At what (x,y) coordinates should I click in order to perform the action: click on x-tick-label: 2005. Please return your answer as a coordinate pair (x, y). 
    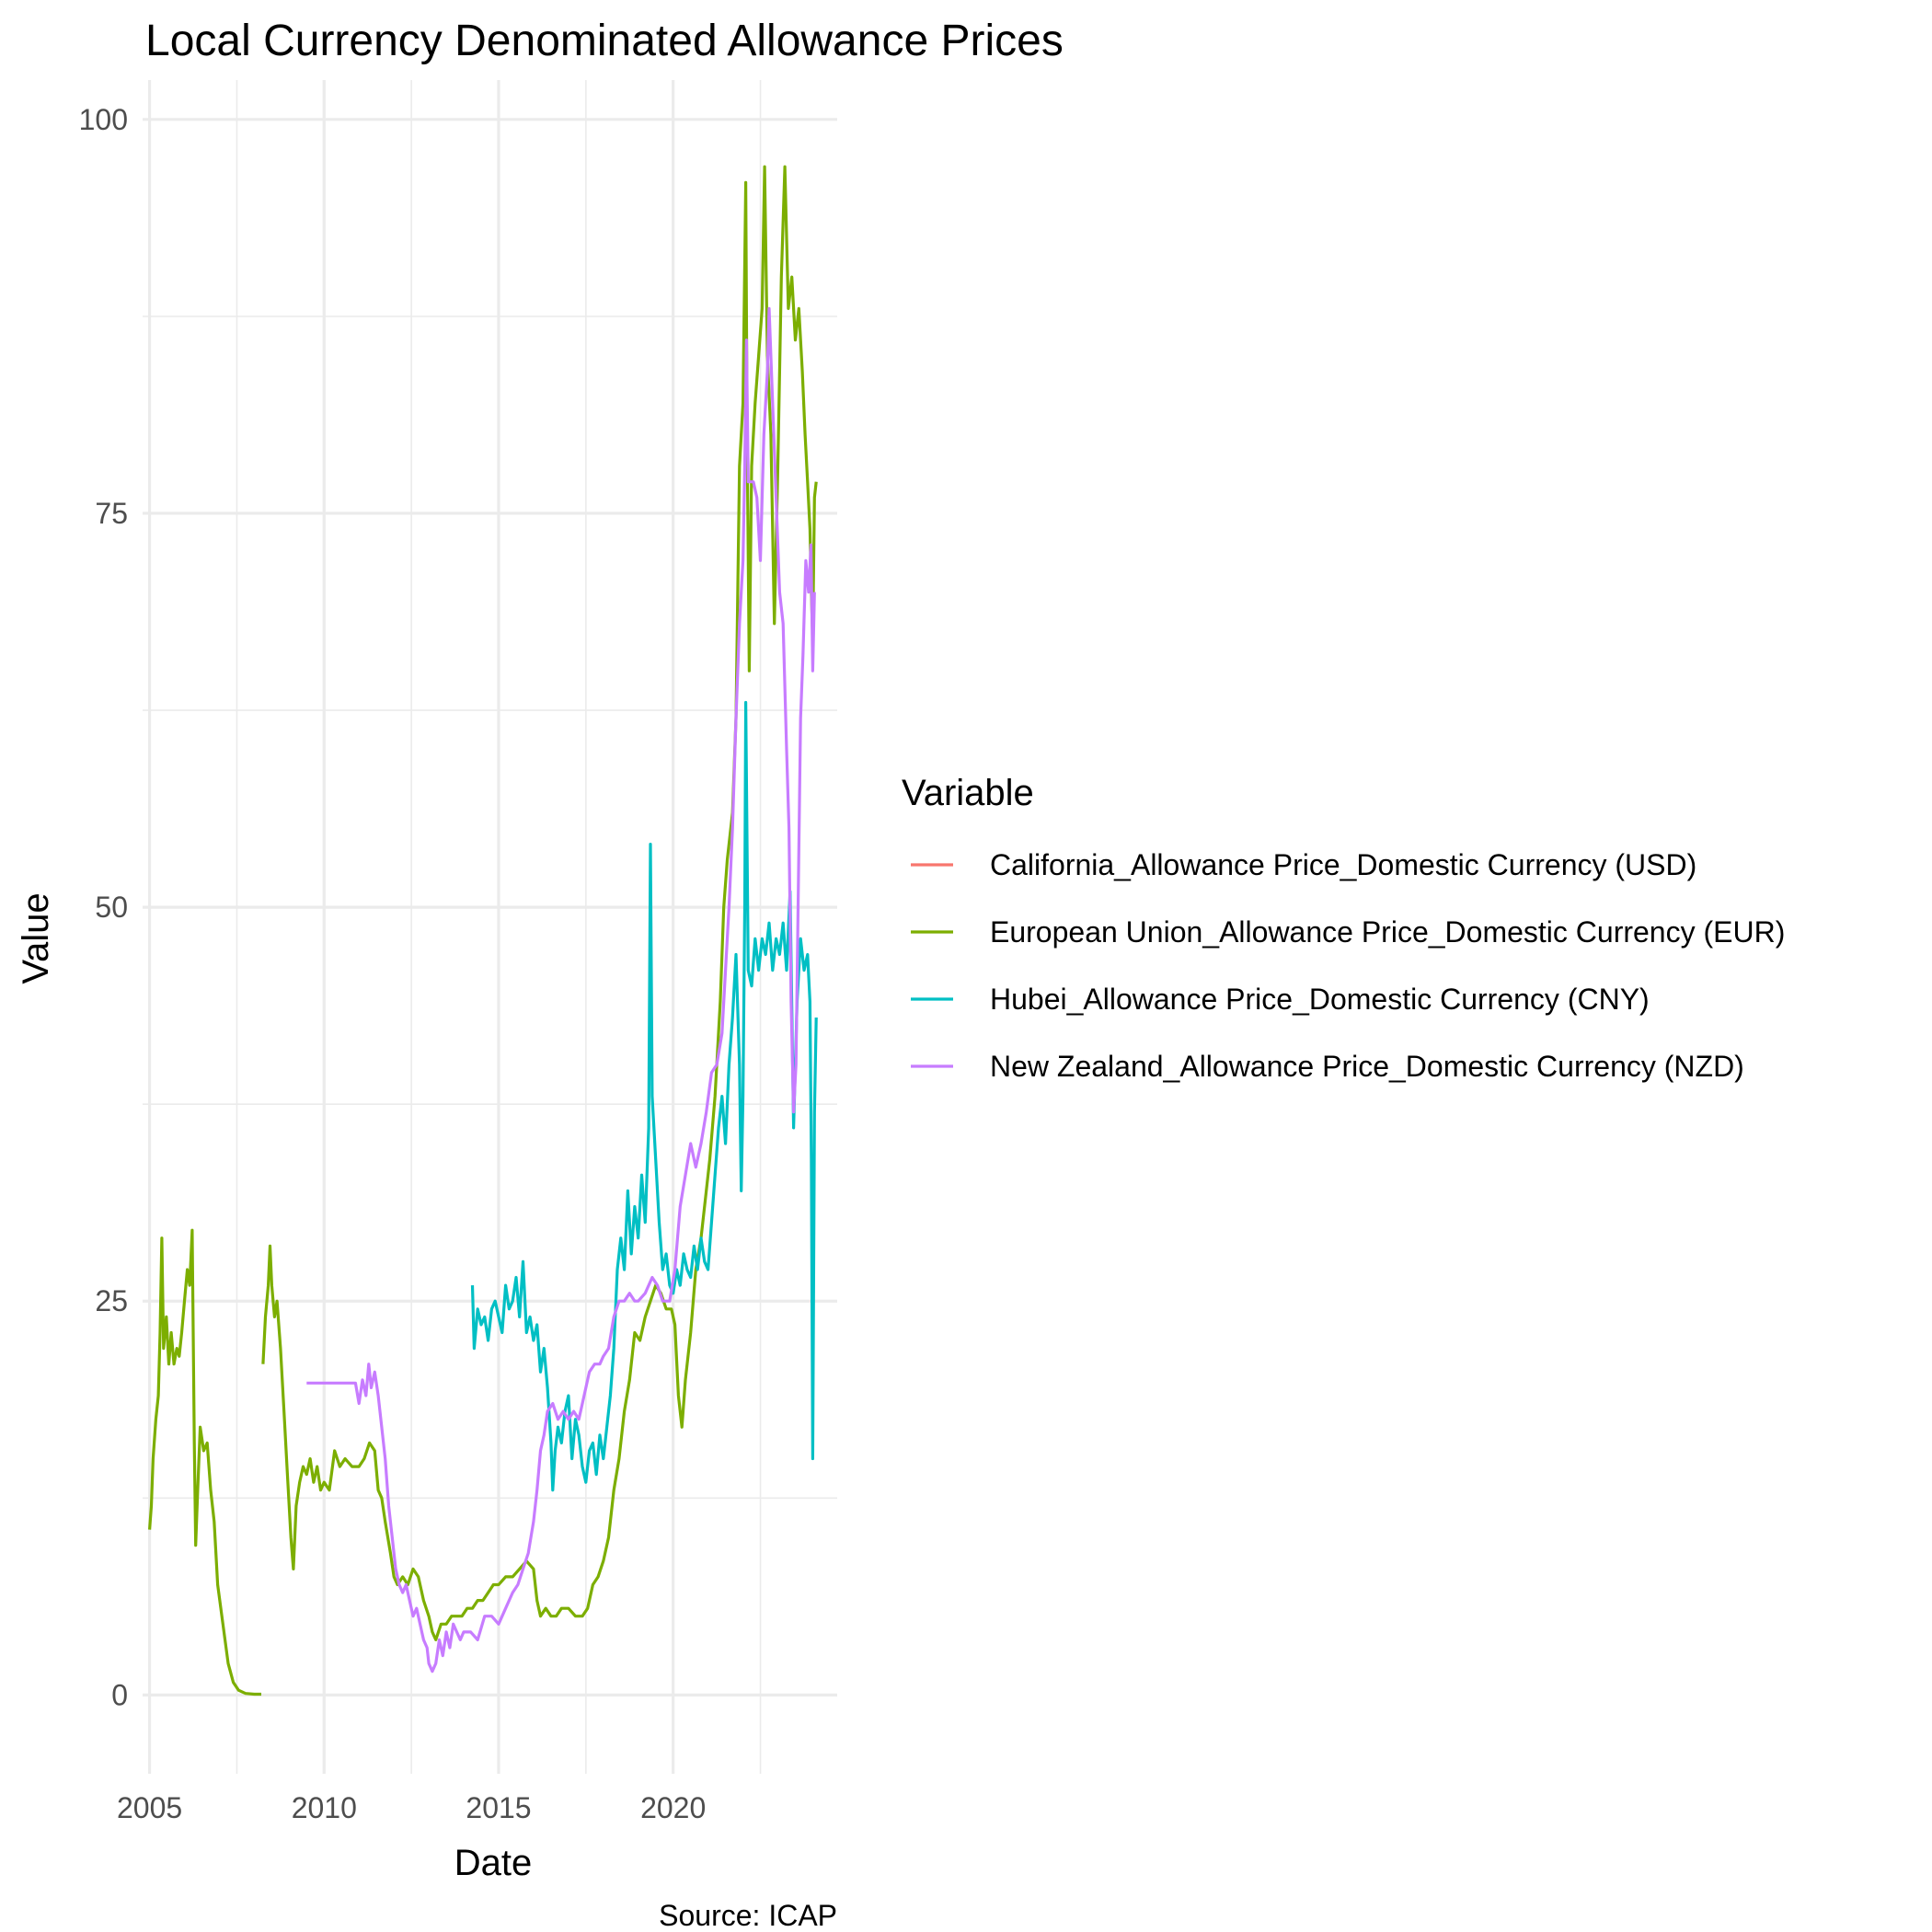
    Looking at the image, I should click on (149, 1807).